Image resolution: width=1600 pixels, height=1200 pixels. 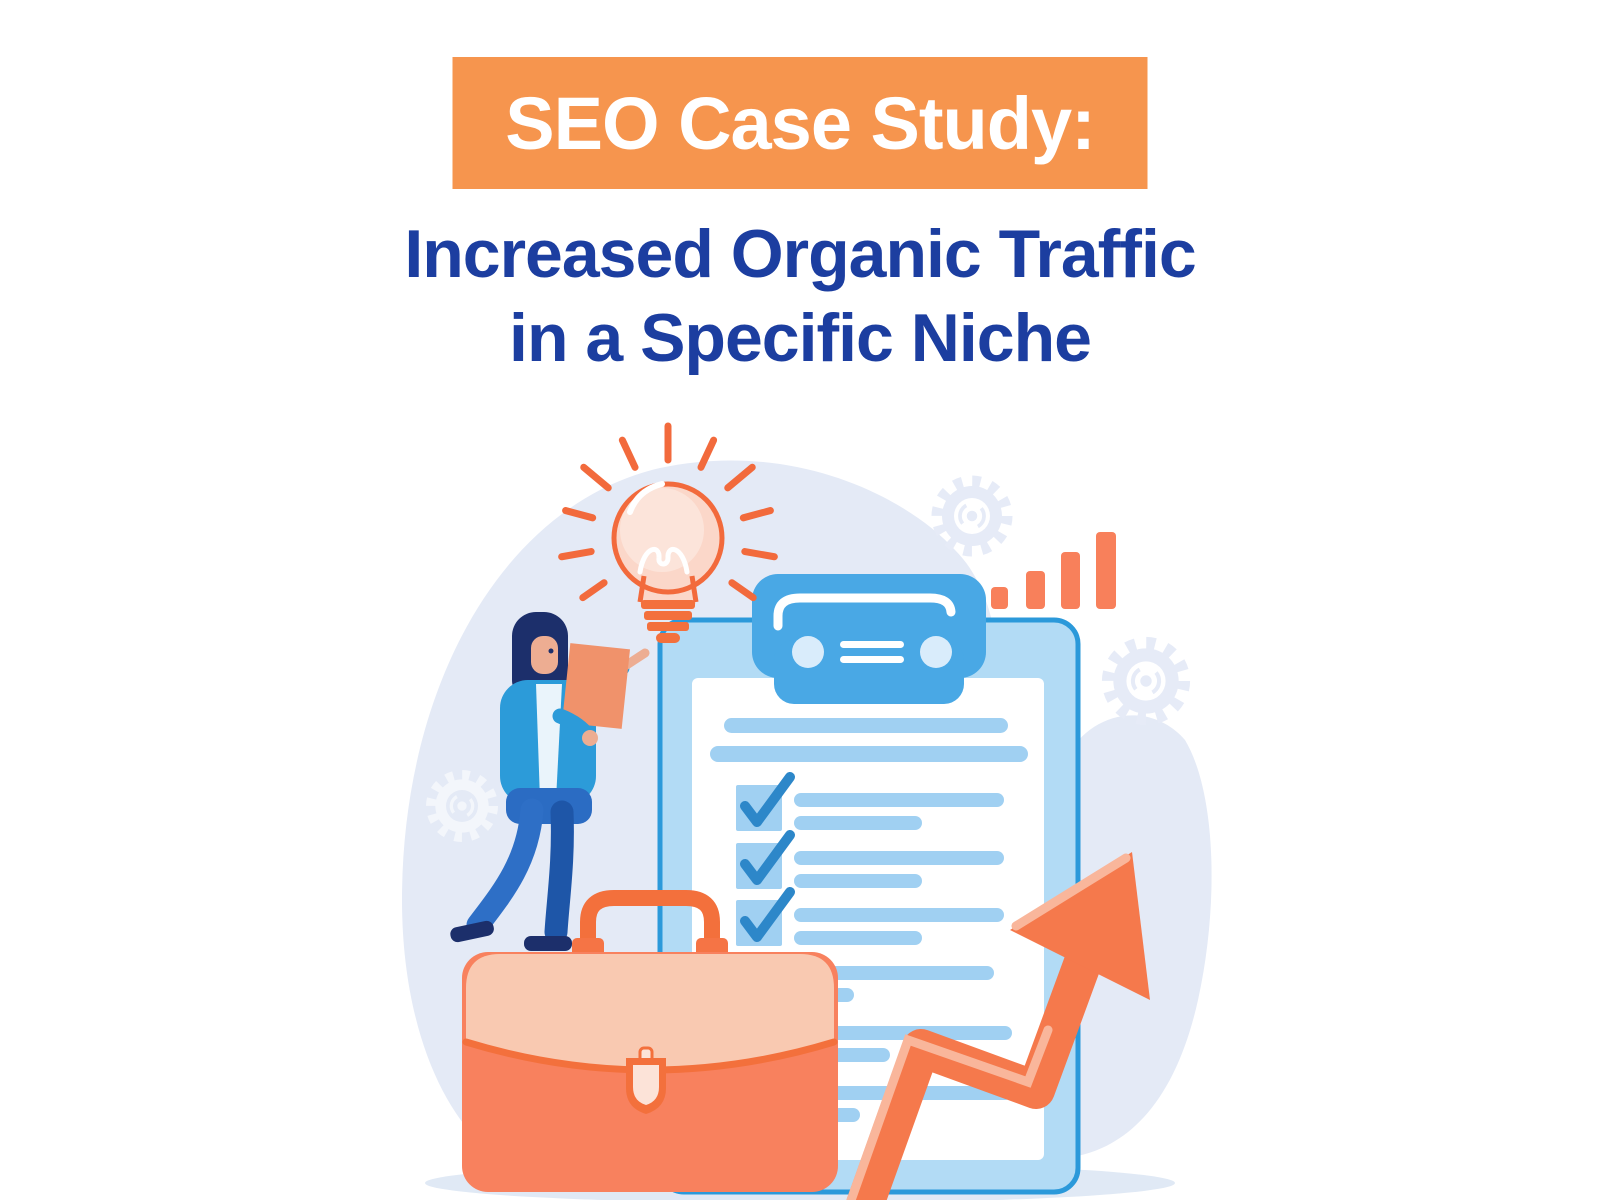 What do you see at coordinates (869, 740) in the screenshot?
I see `paper-header-lines` at bounding box center [869, 740].